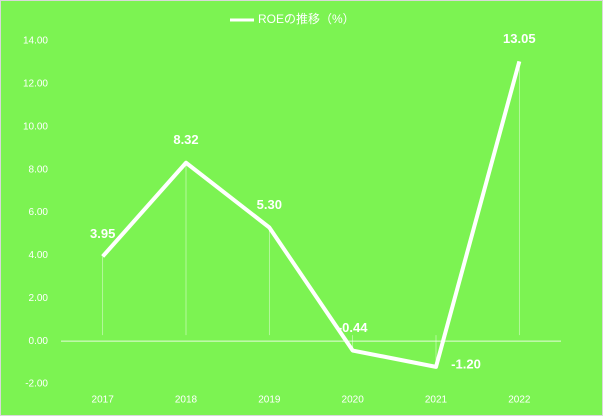 The width and height of the screenshot is (603, 416). What do you see at coordinates (353, 327) in the screenshot?
I see `data-label: -0.44` at bounding box center [353, 327].